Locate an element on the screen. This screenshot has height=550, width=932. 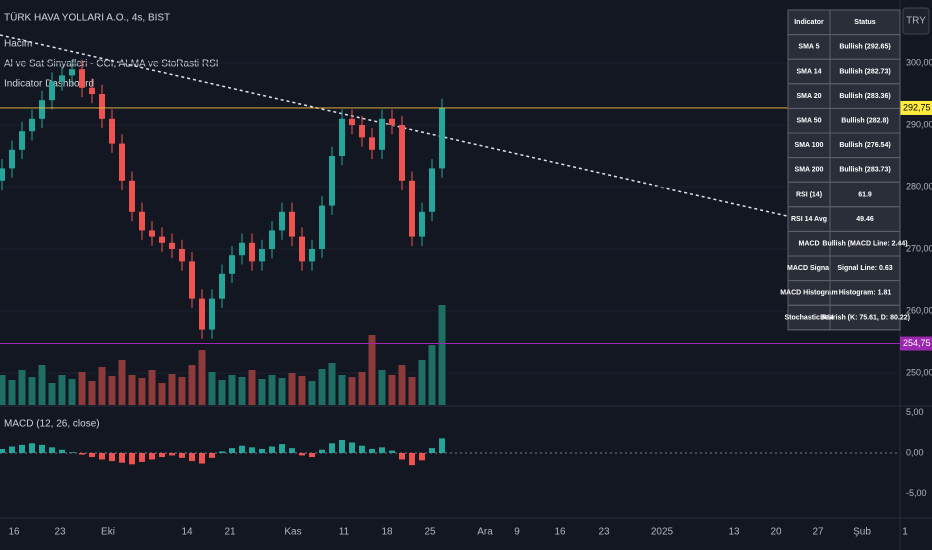
indicator-name: Hacim is located at coordinates (18, 44).